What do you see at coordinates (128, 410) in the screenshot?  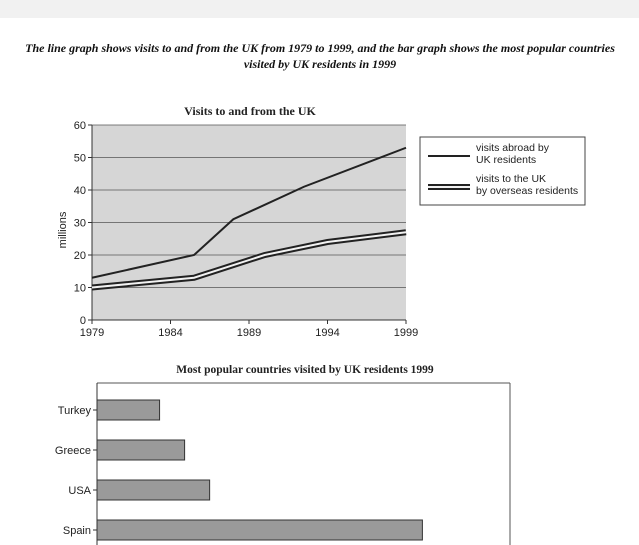 I see `bar-turkey` at bounding box center [128, 410].